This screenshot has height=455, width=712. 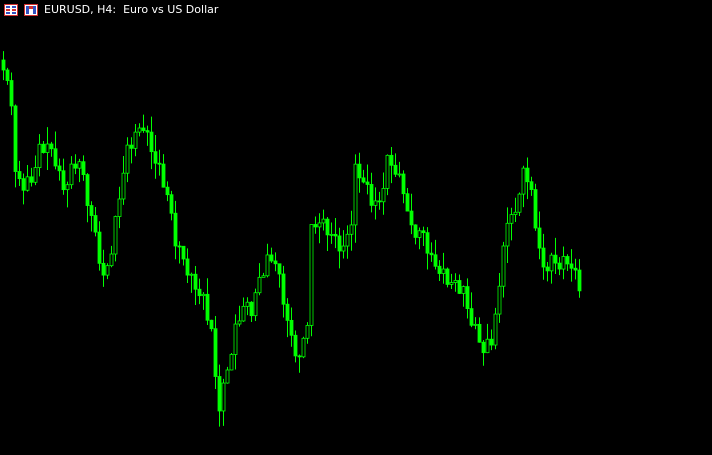 I want to click on symbol-icon, so click(x=31, y=10).